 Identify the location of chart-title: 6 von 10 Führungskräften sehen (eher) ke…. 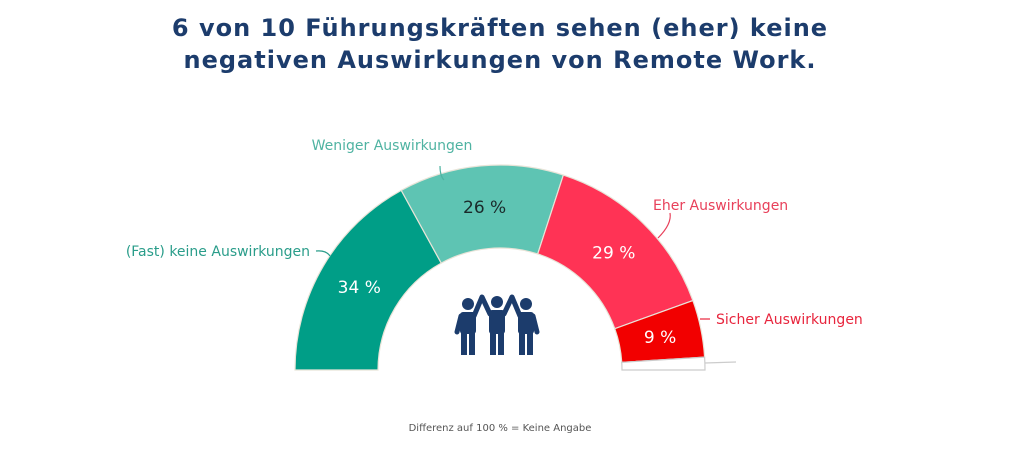
(500, 44).